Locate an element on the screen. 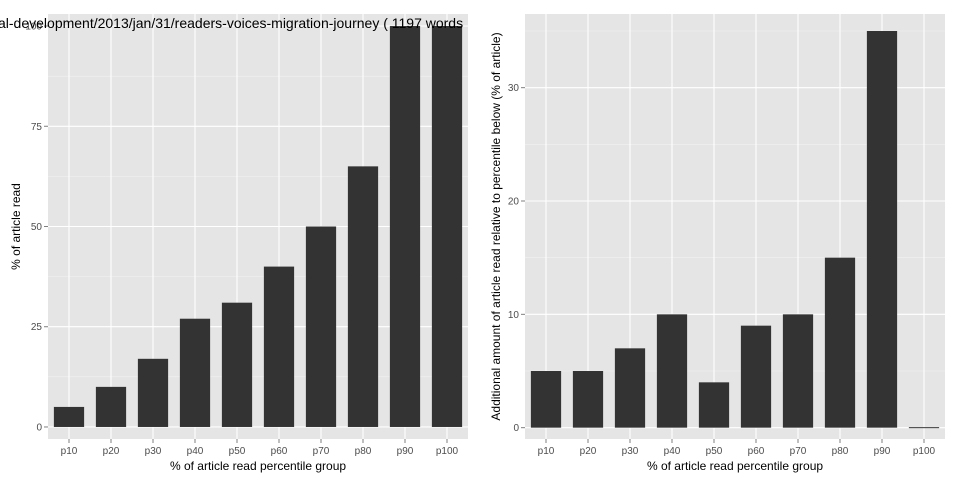 Image resolution: width=960 pixels, height=480 pixels. chart-left-x-tick-label: p30 is located at coordinates (153, 451).